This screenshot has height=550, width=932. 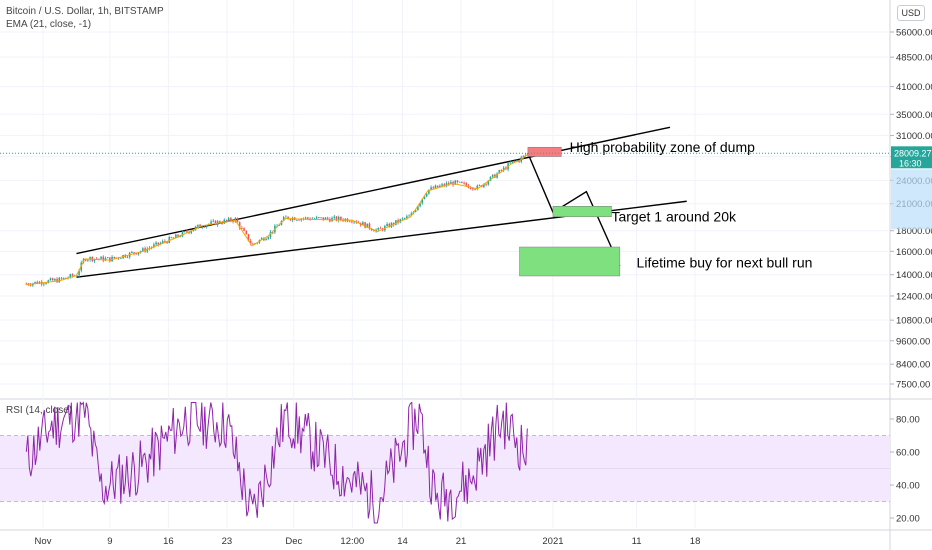 What do you see at coordinates (39, 410) in the screenshot?
I see `rsi-indicator-label: RSI (14, close)` at bounding box center [39, 410].